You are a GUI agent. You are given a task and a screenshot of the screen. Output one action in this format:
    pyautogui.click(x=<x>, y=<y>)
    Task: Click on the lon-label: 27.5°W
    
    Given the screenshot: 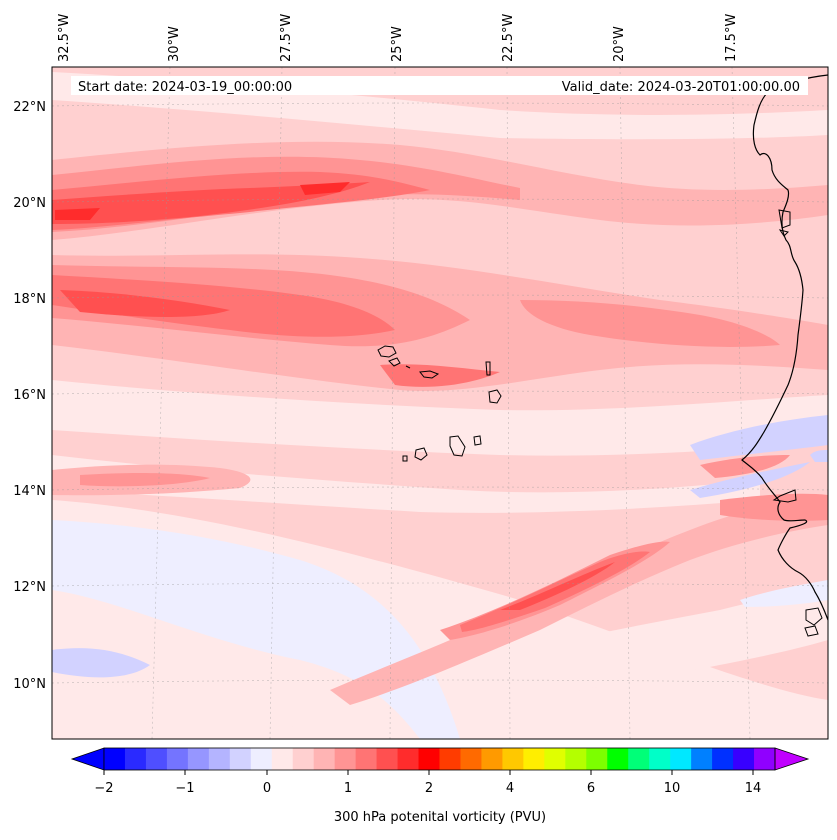 What is the action you would take?
    pyautogui.click(x=286, y=38)
    